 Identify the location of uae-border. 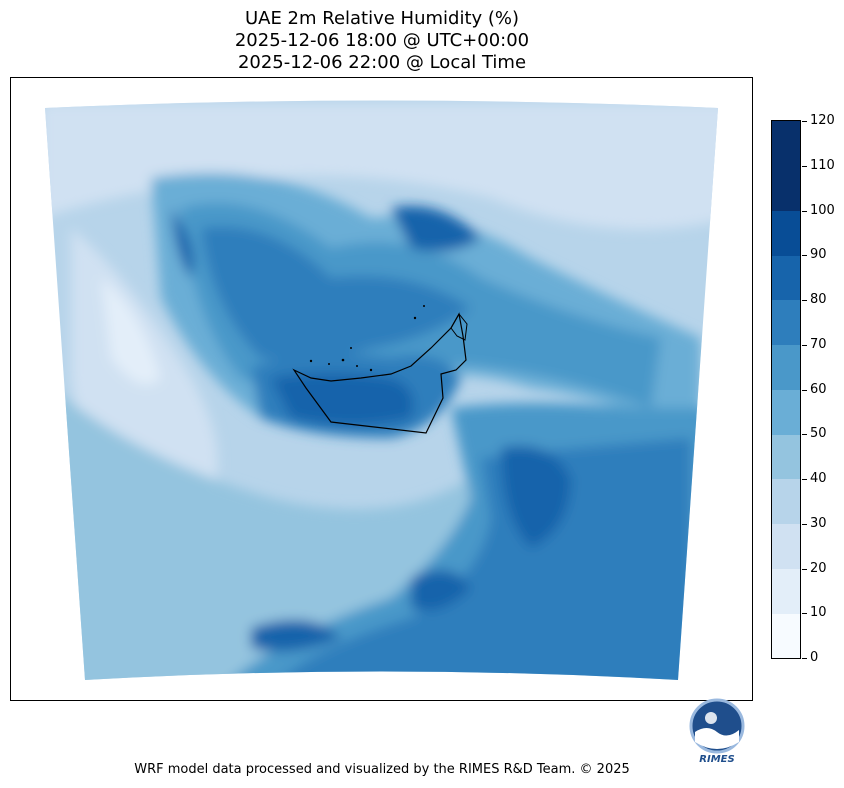
(379, 373).